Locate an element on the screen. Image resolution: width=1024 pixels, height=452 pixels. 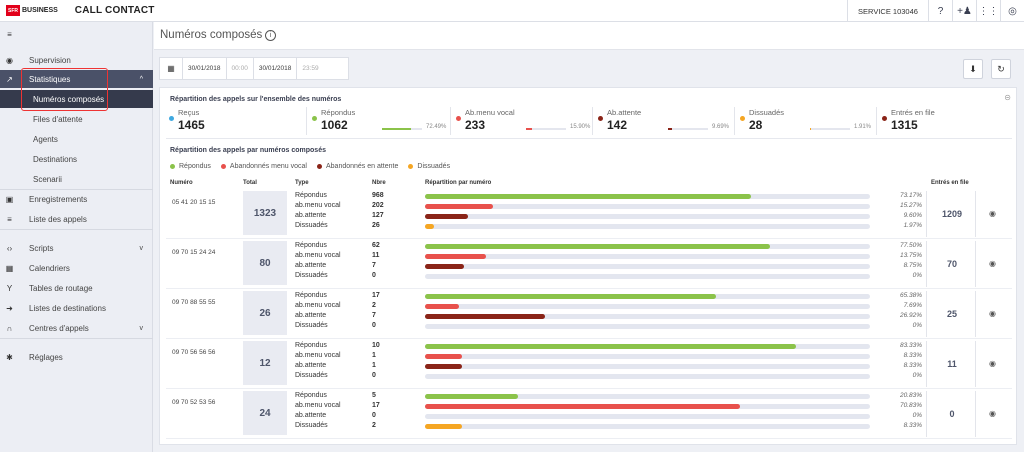
distribution-percent: 65.38% is located at coordinates (910, 295).